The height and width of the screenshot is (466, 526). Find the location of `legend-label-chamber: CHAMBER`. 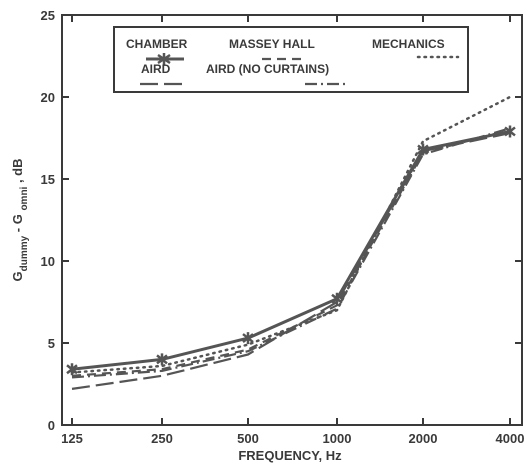

legend-label-chamber: CHAMBER is located at coordinates (157, 44).